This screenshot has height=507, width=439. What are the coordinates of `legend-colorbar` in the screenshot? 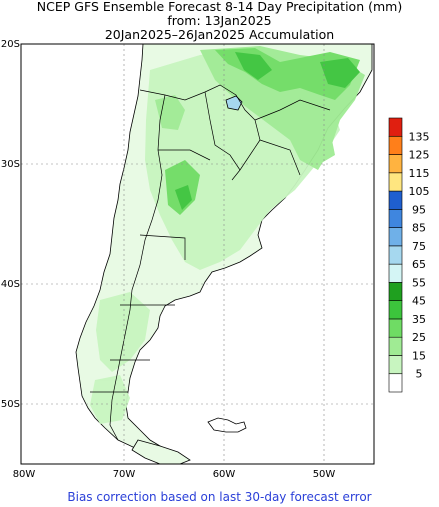 It's located at (395, 255).